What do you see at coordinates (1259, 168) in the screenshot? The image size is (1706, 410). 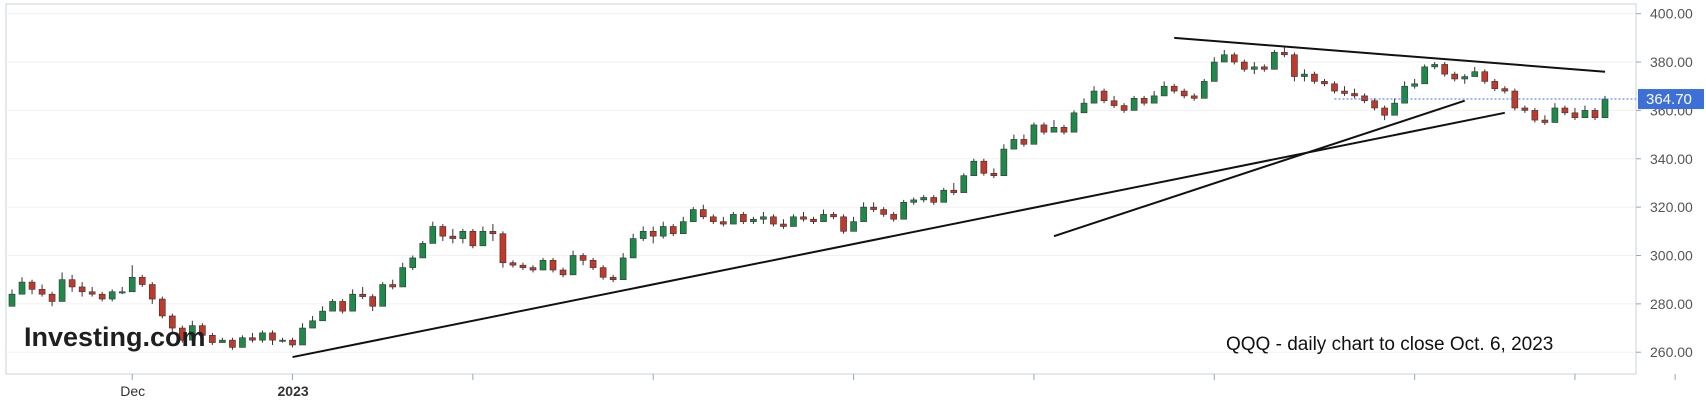 I see `trendline-support-upper` at bounding box center [1259, 168].